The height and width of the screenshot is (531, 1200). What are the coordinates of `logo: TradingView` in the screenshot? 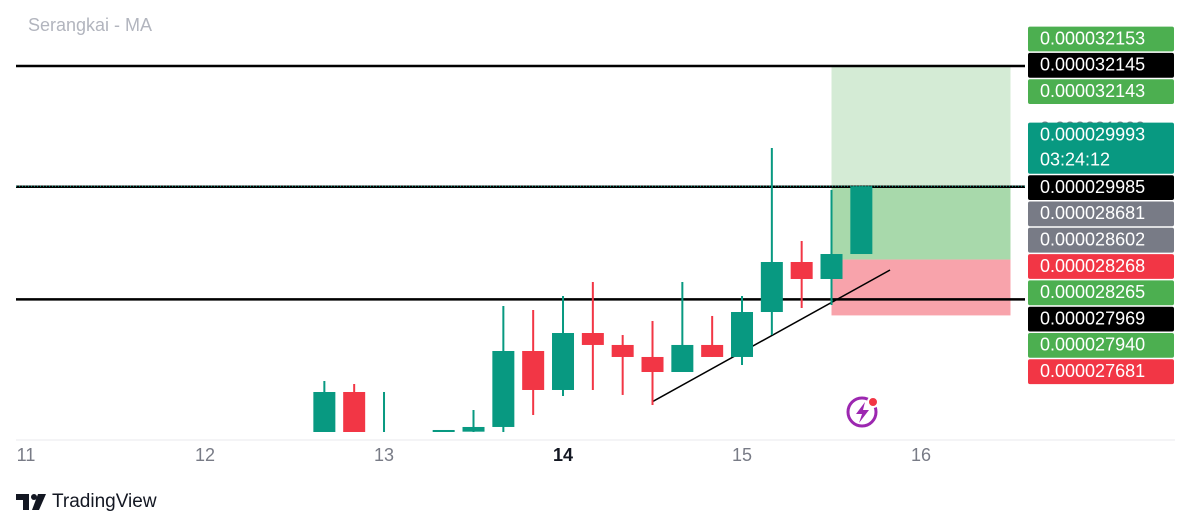 It's located at (86, 501).